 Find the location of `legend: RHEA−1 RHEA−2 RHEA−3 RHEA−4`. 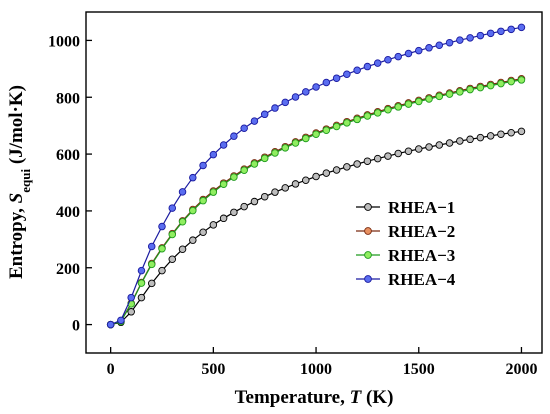

legend: RHEA−1 RHEA−2 RHEA−3 RHEA−4 is located at coordinates (406, 243).